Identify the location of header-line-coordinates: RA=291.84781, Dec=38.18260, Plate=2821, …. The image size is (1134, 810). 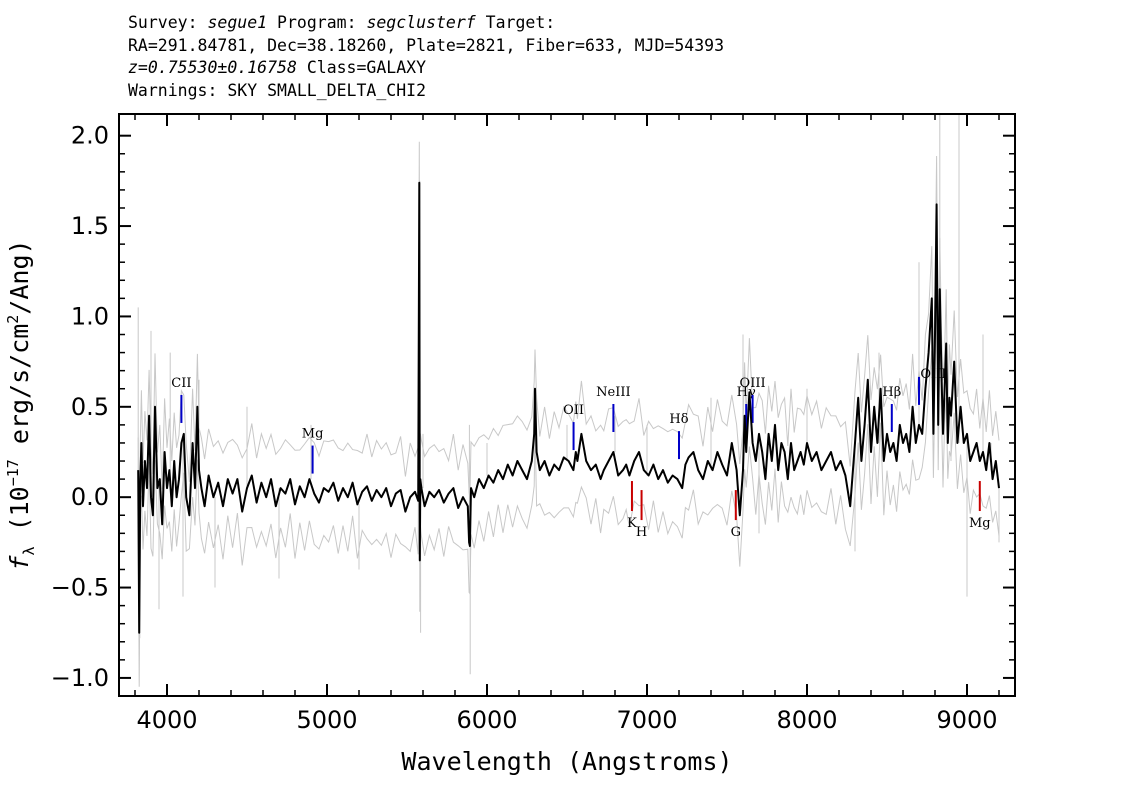
(426, 45).